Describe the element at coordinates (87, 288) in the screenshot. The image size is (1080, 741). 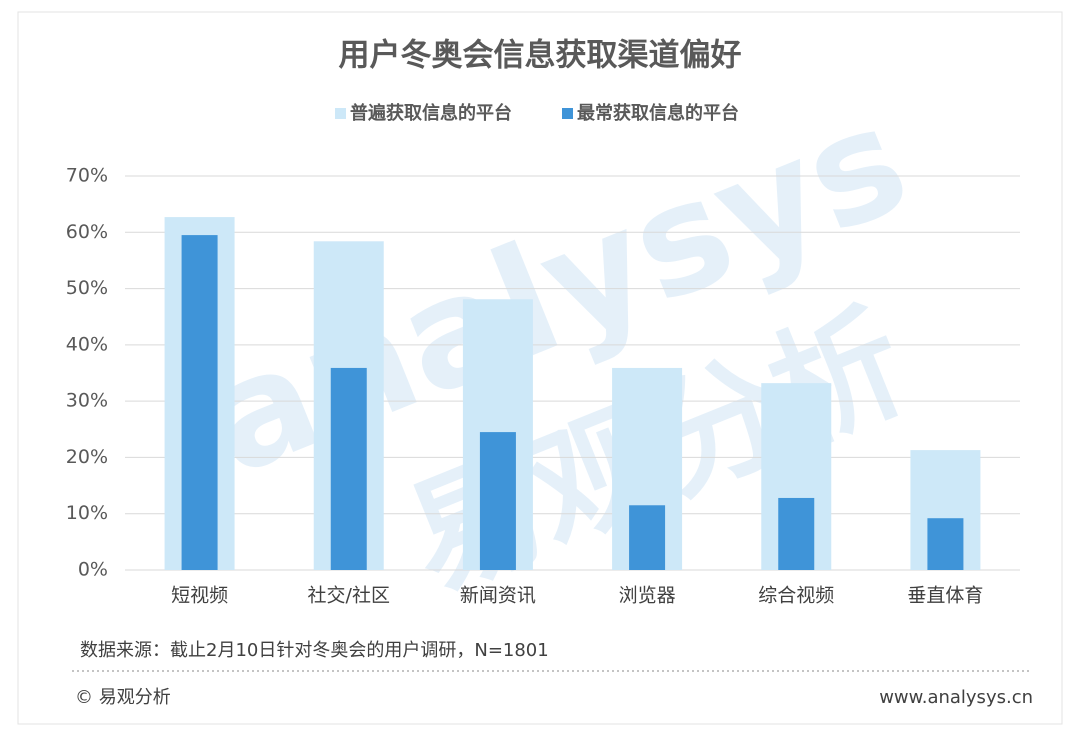
I see `y-tick-label: 50%` at that location.